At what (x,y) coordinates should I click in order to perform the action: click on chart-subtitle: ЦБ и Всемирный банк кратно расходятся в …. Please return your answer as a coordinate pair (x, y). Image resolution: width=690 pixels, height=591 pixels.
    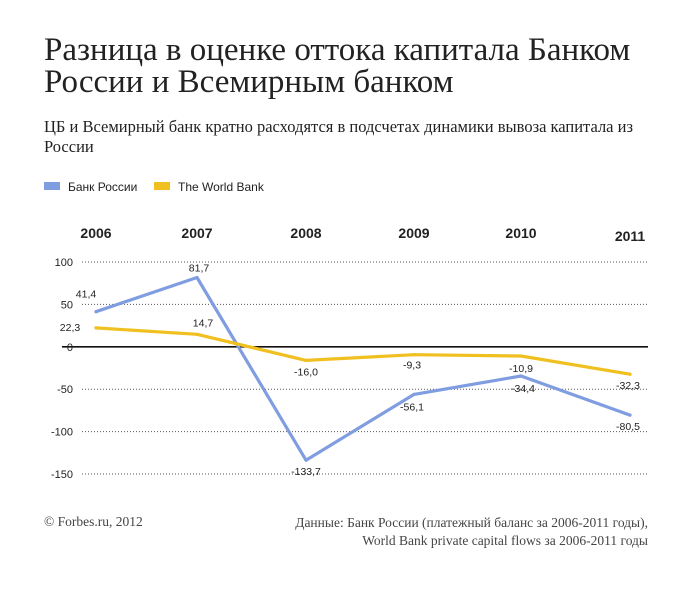
    Looking at the image, I should click on (338, 136).